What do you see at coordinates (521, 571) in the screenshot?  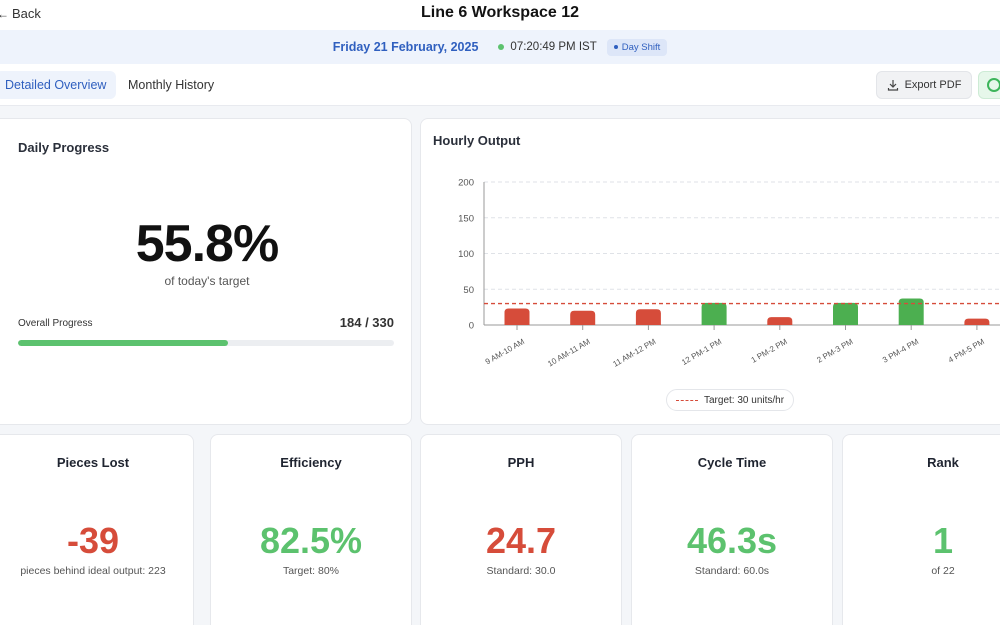 I see `metric-subtitle: Standard: 30.0` at bounding box center [521, 571].